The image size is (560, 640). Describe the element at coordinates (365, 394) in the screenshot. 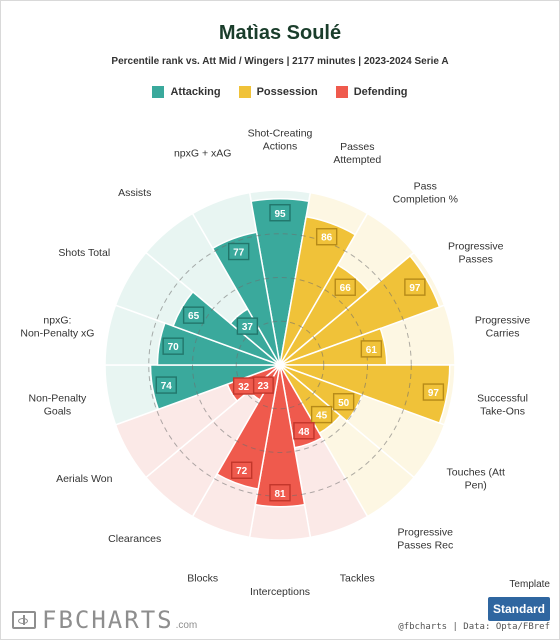

I see `bar-successful-take-ons` at that location.